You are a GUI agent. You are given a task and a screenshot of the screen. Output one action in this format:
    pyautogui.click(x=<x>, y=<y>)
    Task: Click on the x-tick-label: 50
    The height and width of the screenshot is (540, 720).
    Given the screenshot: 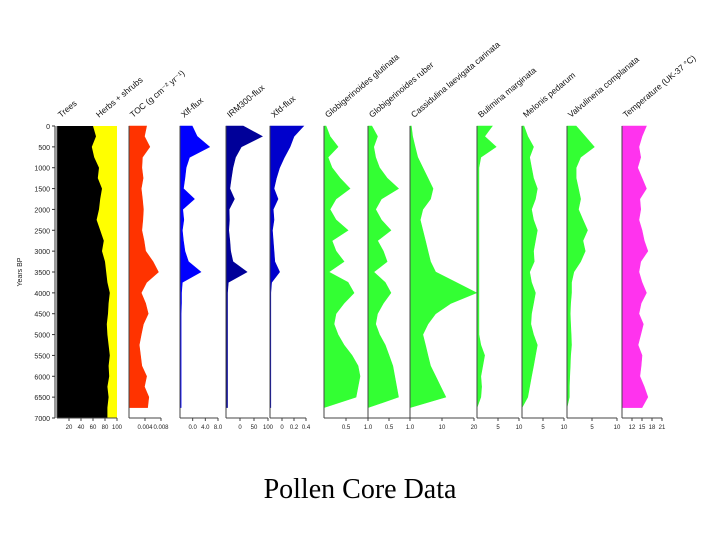 What is the action you would take?
    pyautogui.click(x=254, y=428)
    